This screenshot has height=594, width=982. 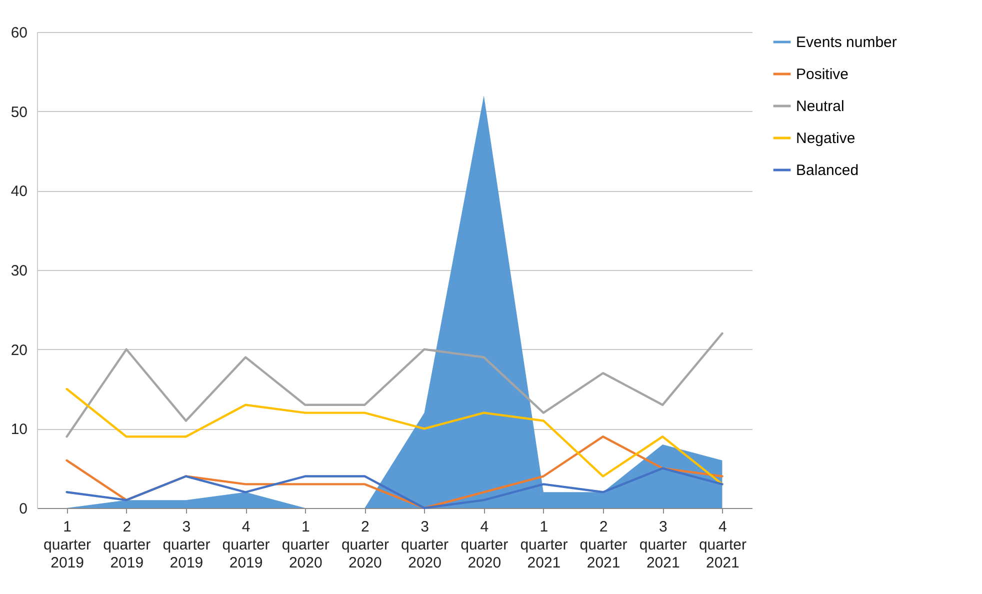 I want to click on y-tick-label: 10, so click(x=19, y=429).